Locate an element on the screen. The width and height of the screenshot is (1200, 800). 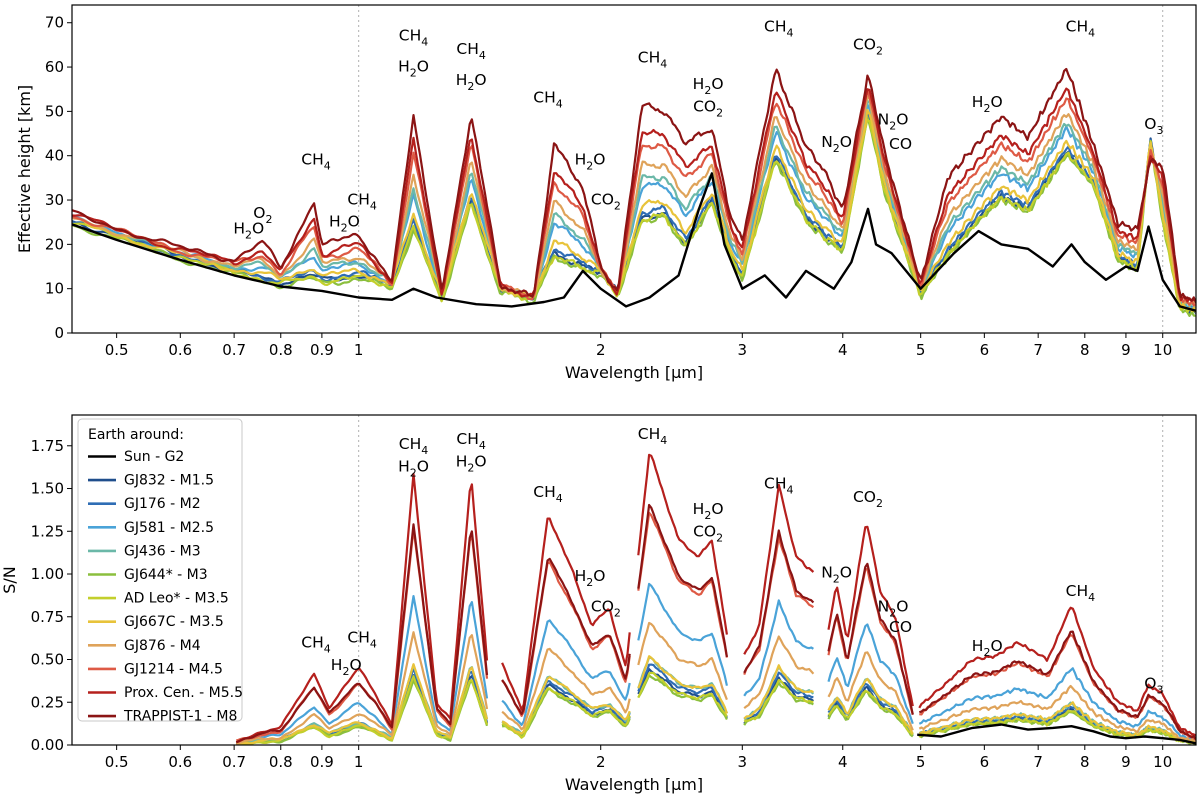
molecule-annotation: O3 is located at coordinates (1153, 126).